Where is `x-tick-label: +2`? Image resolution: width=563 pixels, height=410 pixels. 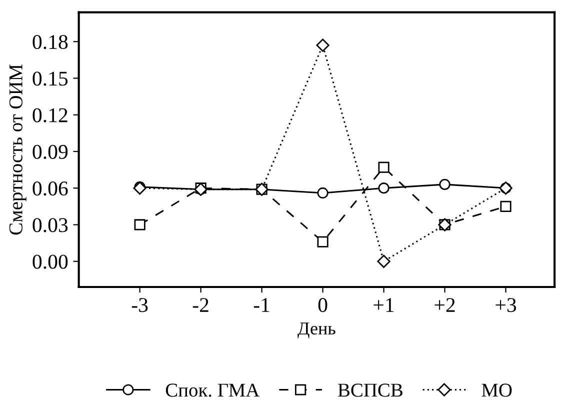
x-tick-label: +2 is located at coordinates (444, 305).